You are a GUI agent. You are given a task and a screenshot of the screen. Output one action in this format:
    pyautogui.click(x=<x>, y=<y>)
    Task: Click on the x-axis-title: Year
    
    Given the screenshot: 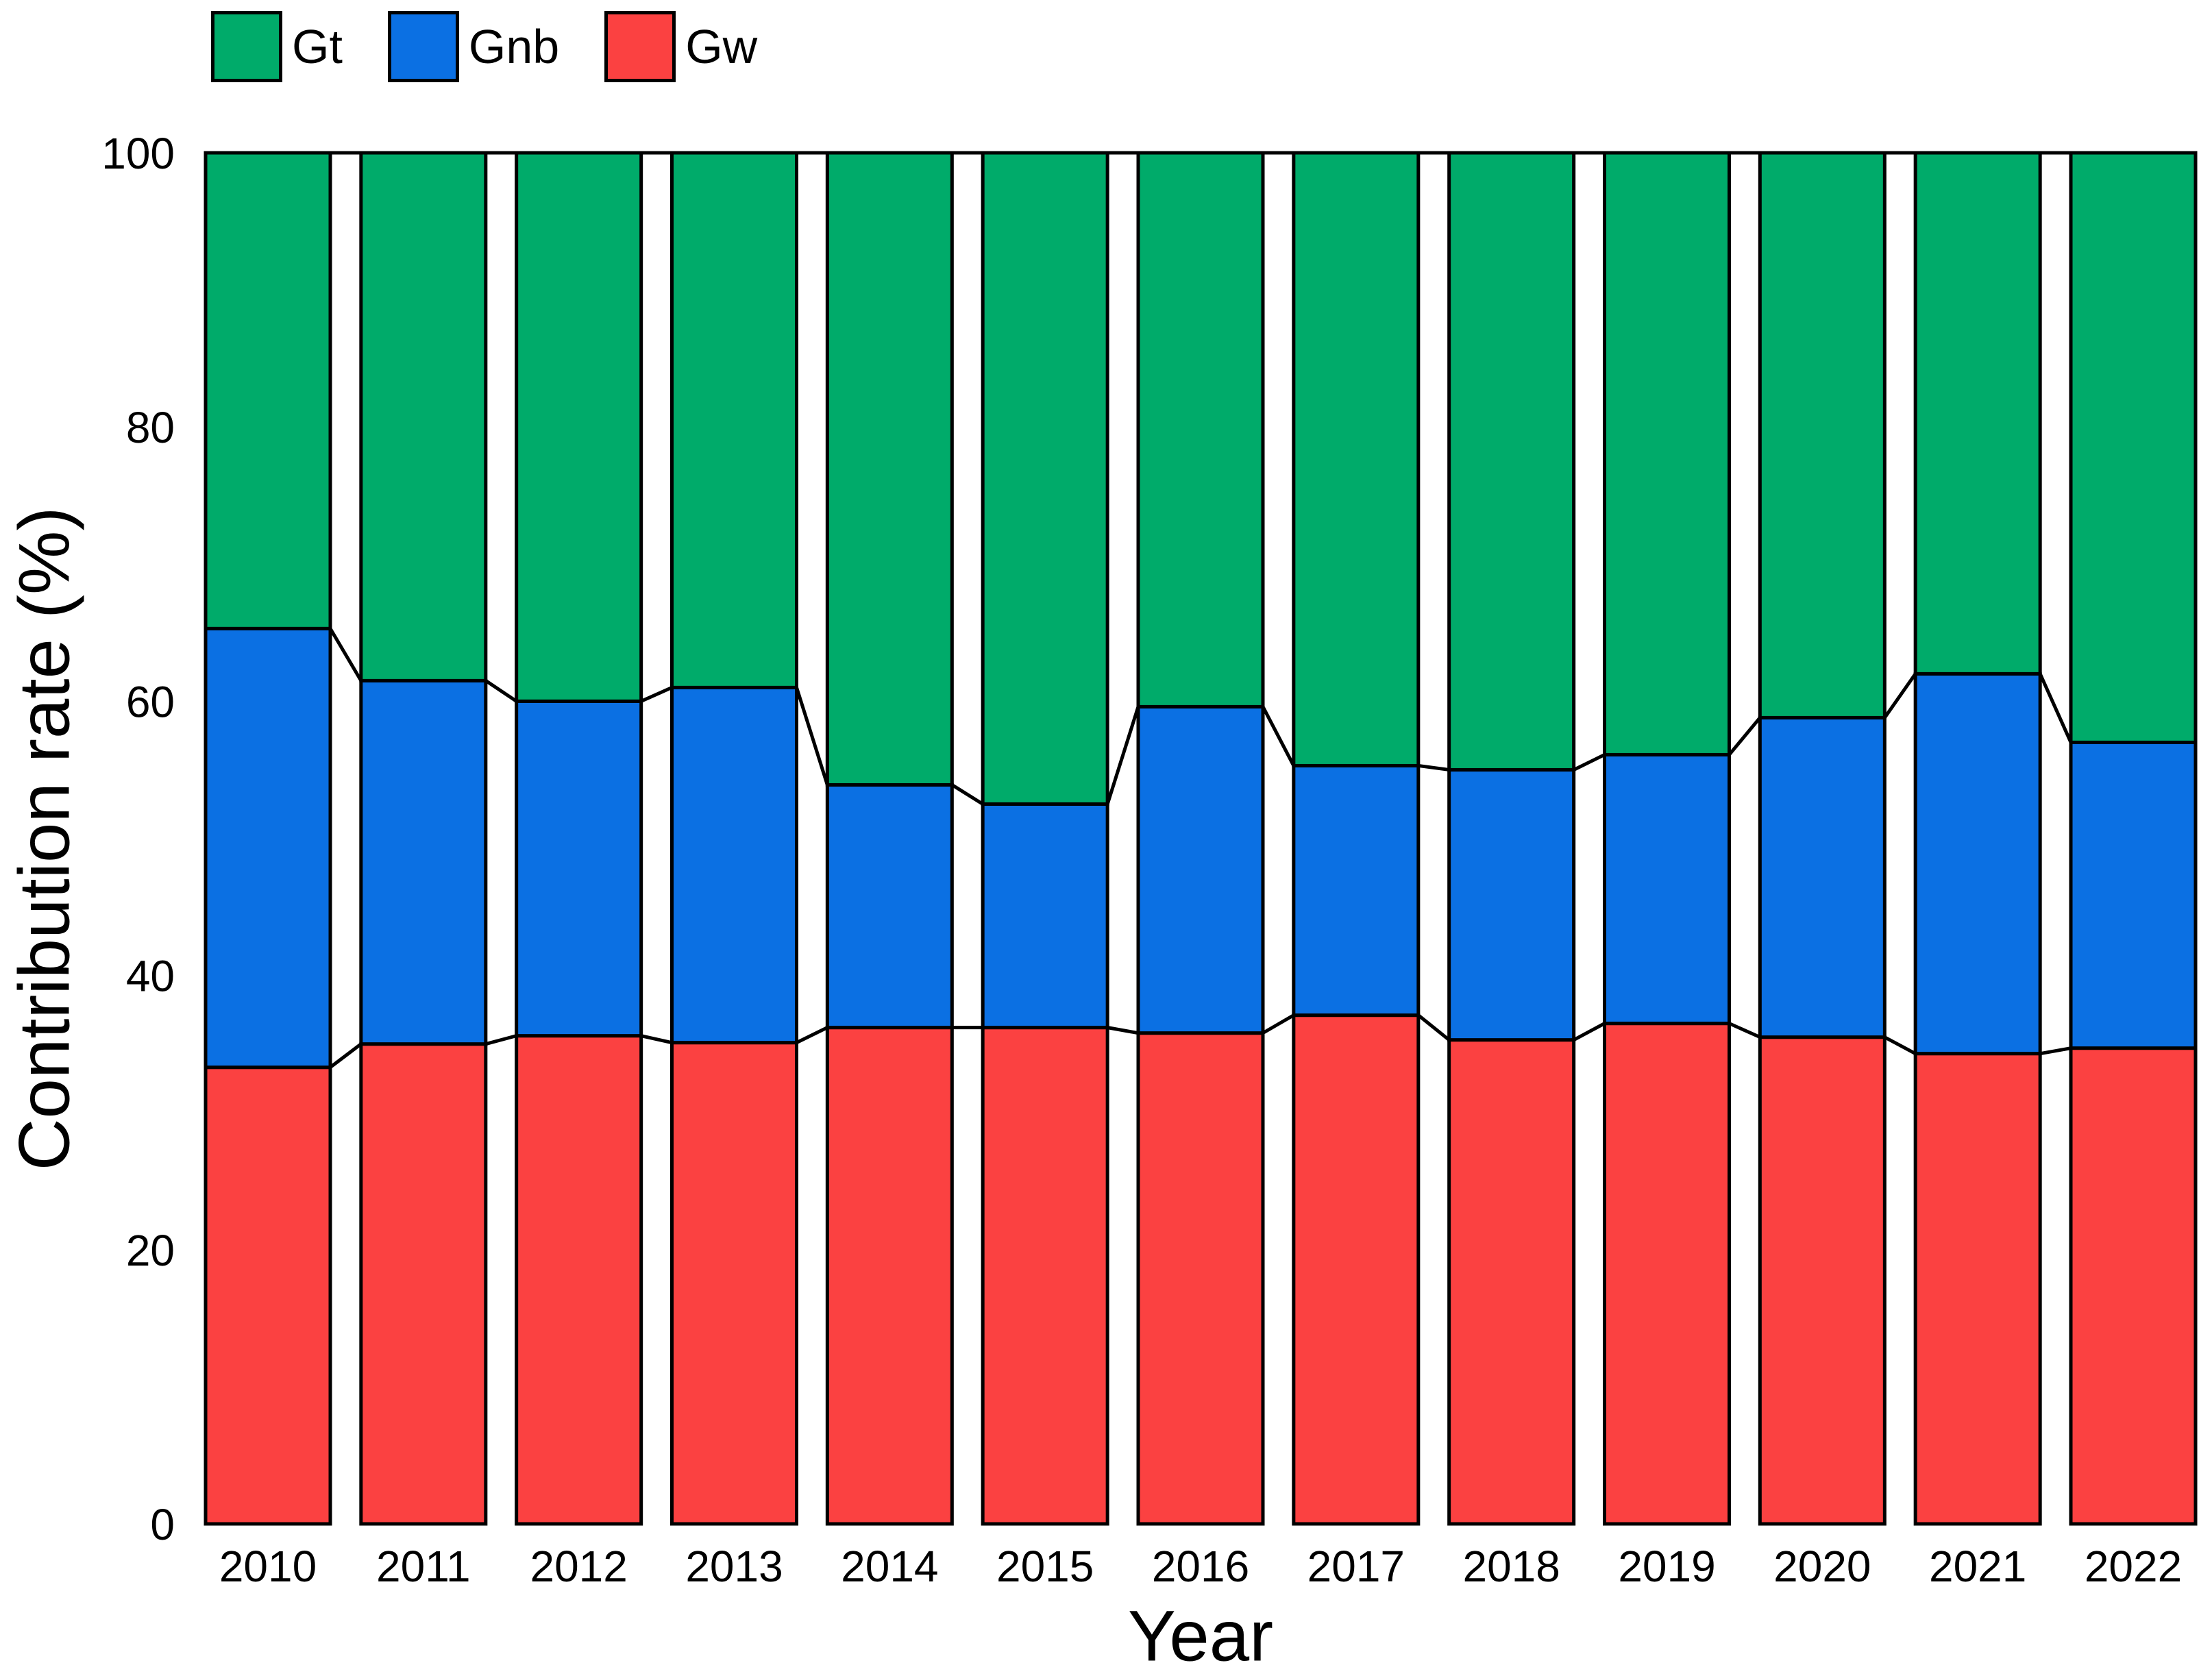 What is the action you would take?
    pyautogui.click(x=1201, y=1636)
    